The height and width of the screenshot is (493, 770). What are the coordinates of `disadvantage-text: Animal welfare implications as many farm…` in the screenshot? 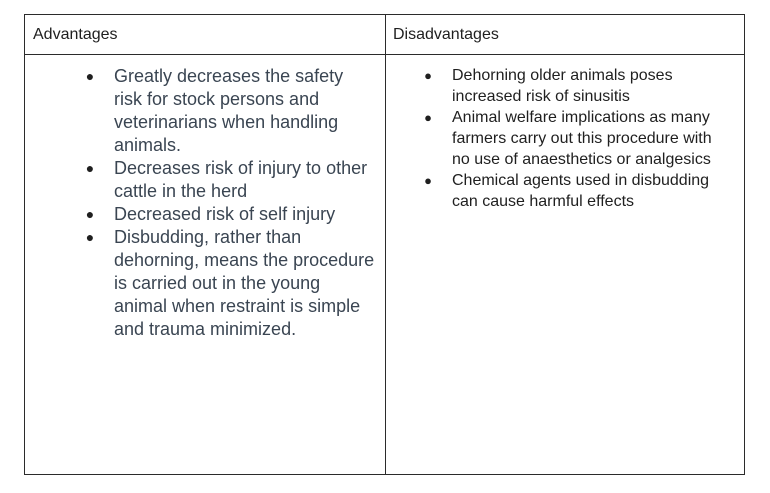 It's located at (582, 138).